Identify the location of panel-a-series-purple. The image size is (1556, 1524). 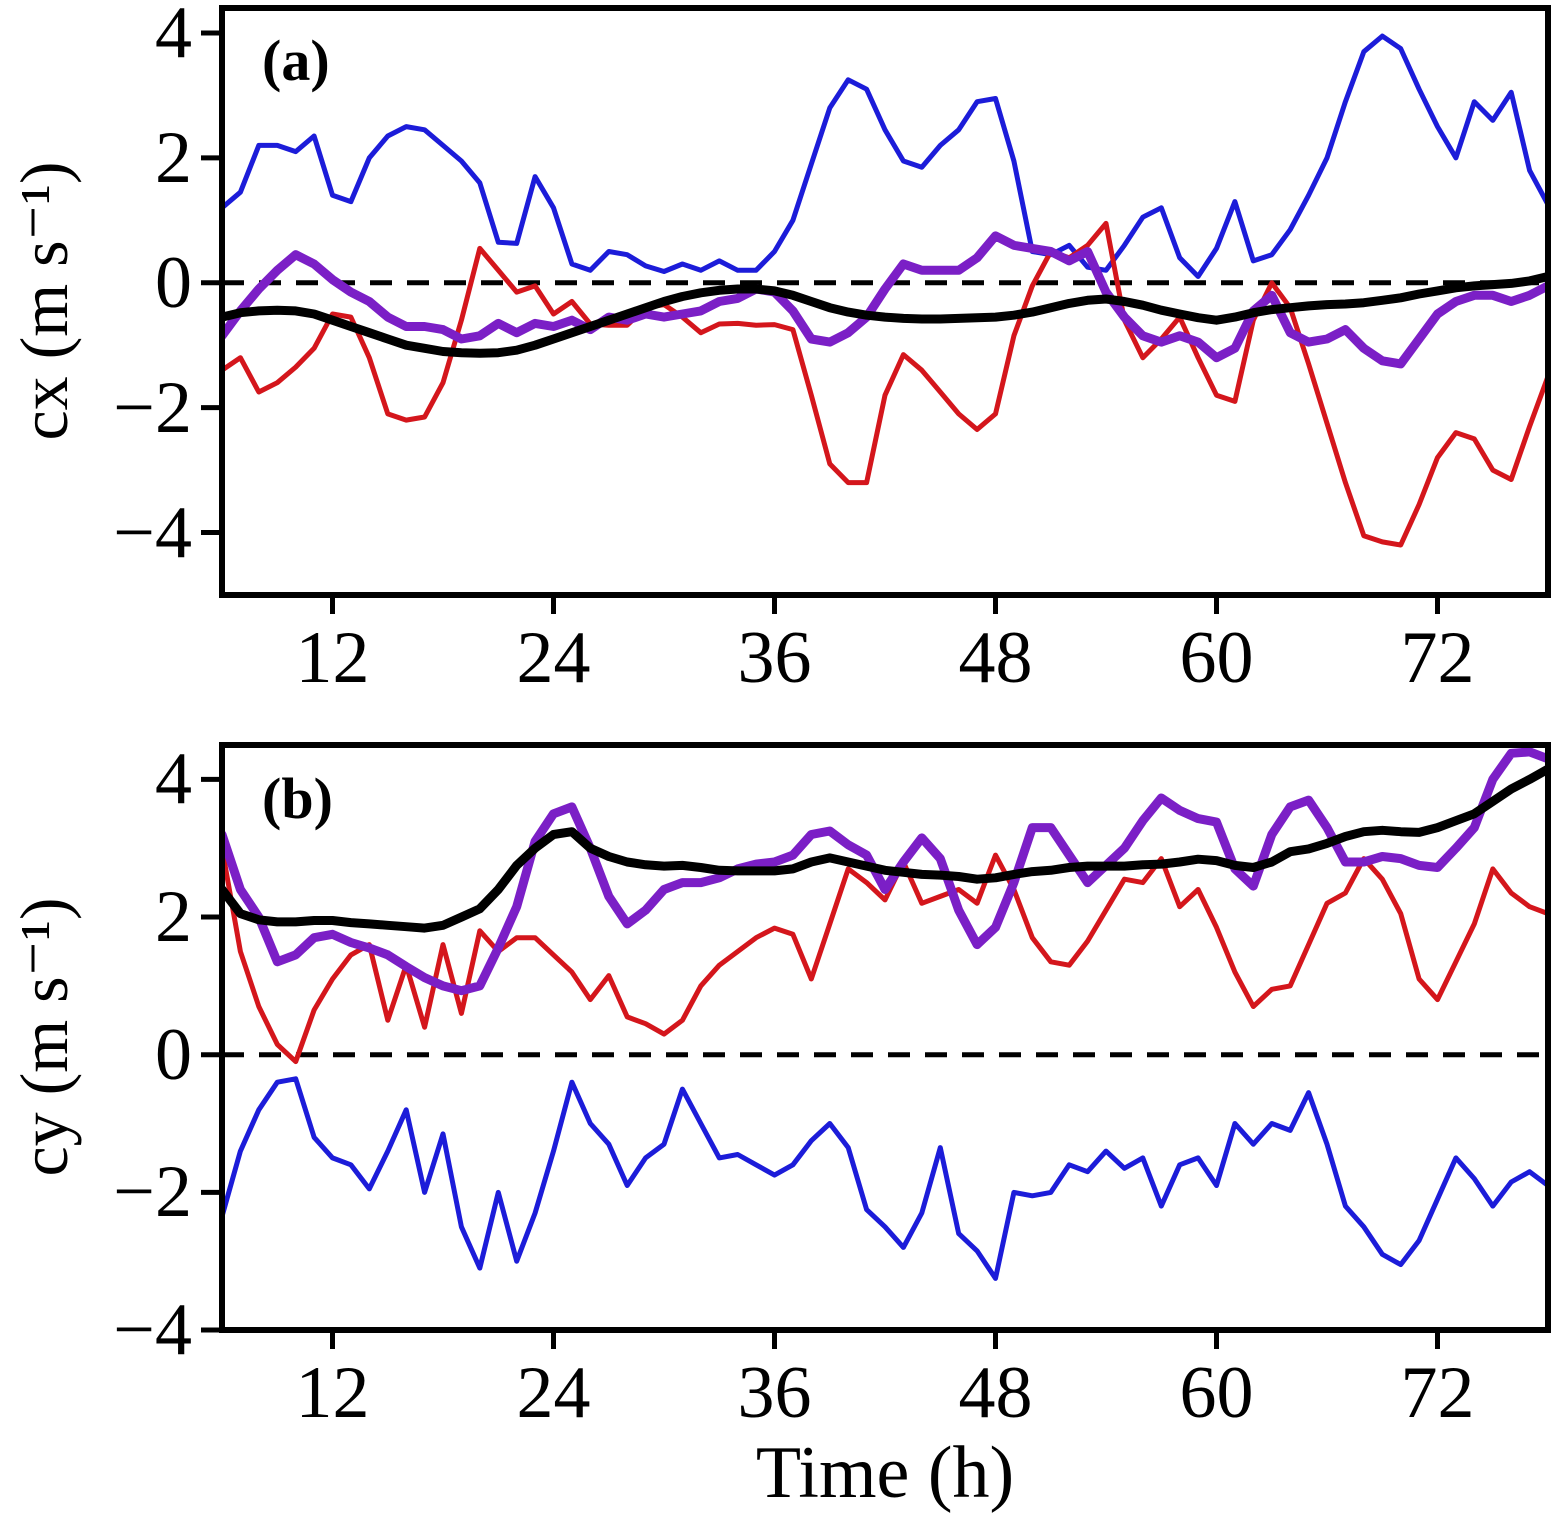
(885, 300).